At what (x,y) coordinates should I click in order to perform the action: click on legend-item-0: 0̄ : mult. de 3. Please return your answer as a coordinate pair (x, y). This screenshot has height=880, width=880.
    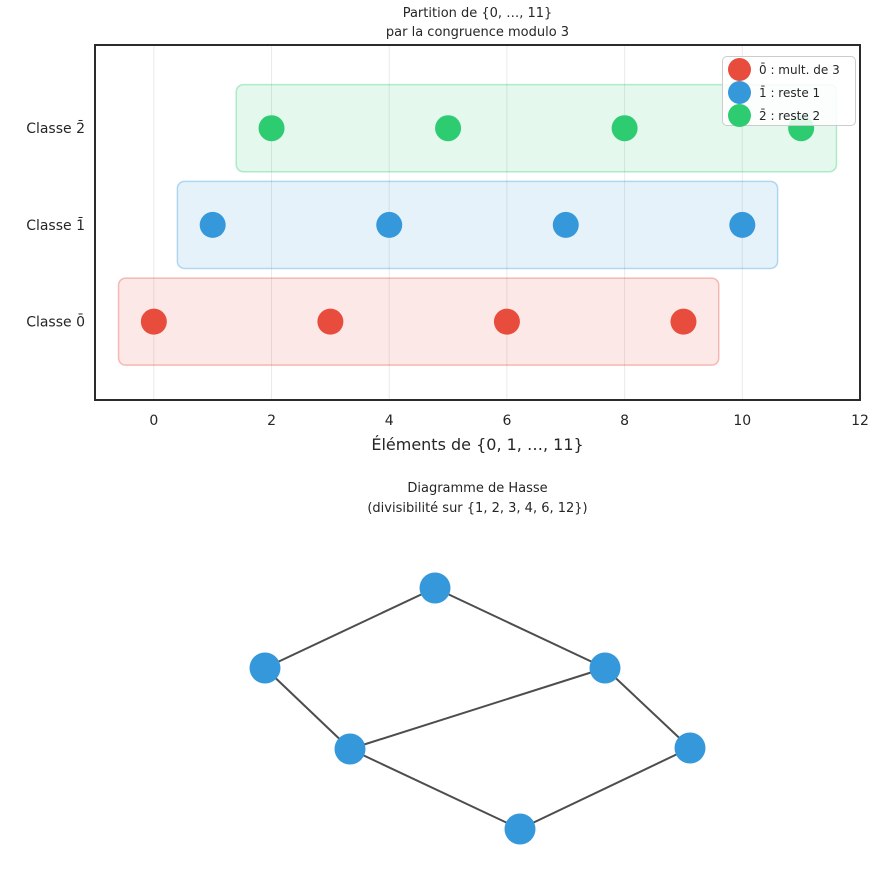
    Looking at the image, I should click on (791, 69).